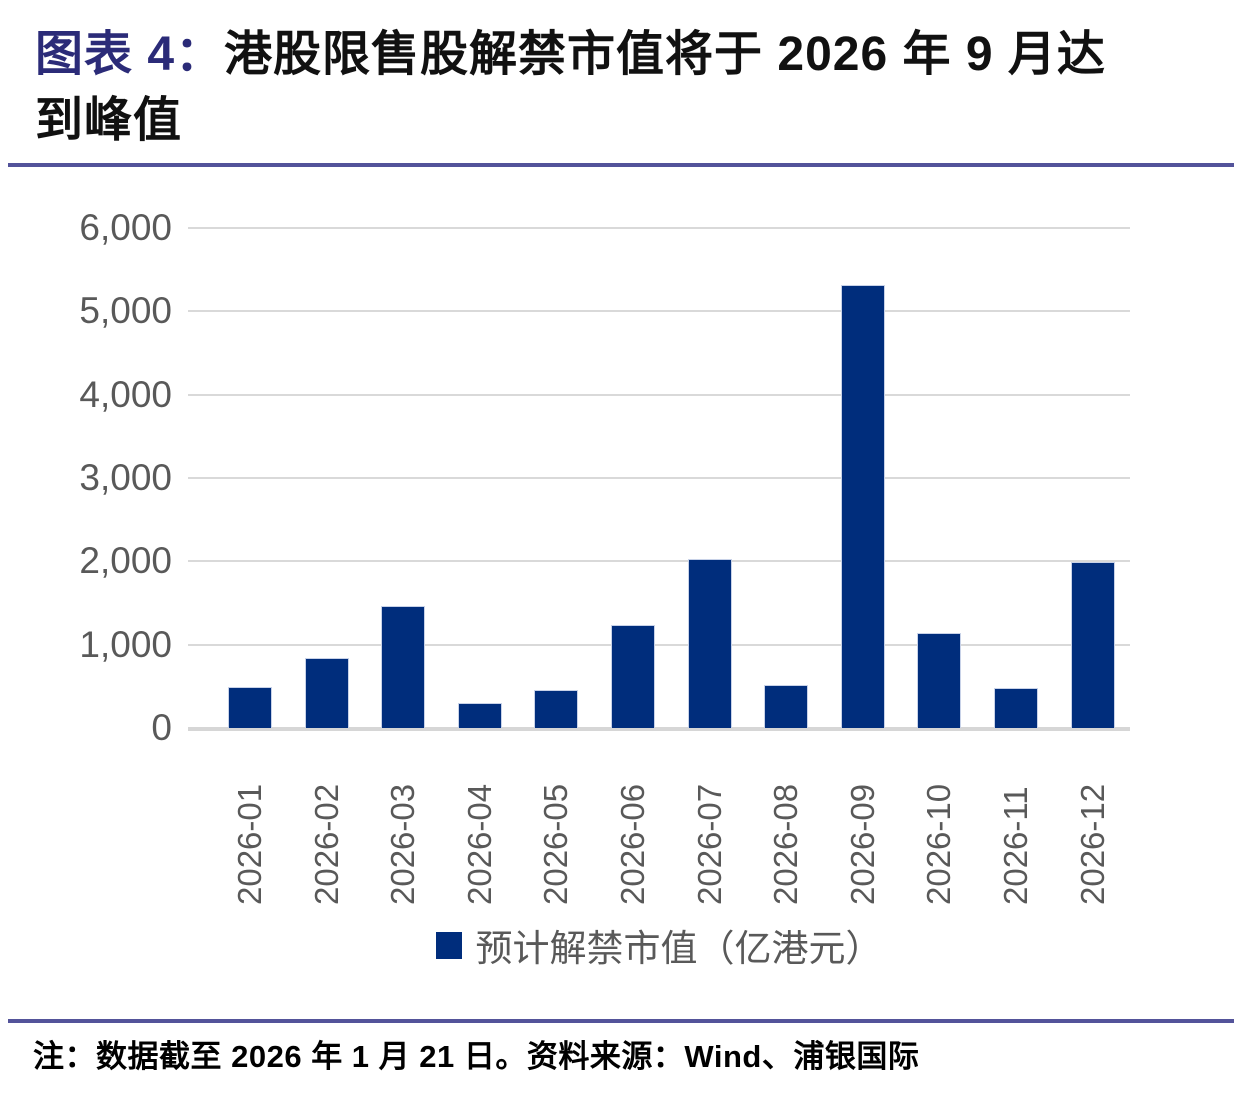 The width and height of the screenshot is (1242, 1098). I want to click on y-tick-label: 6,000, so click(125, 227).